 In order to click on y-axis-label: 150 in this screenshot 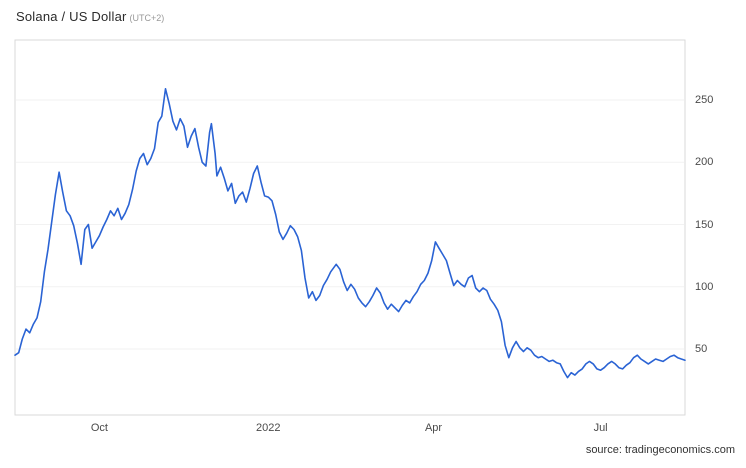, I will do `click(704, 224)`.